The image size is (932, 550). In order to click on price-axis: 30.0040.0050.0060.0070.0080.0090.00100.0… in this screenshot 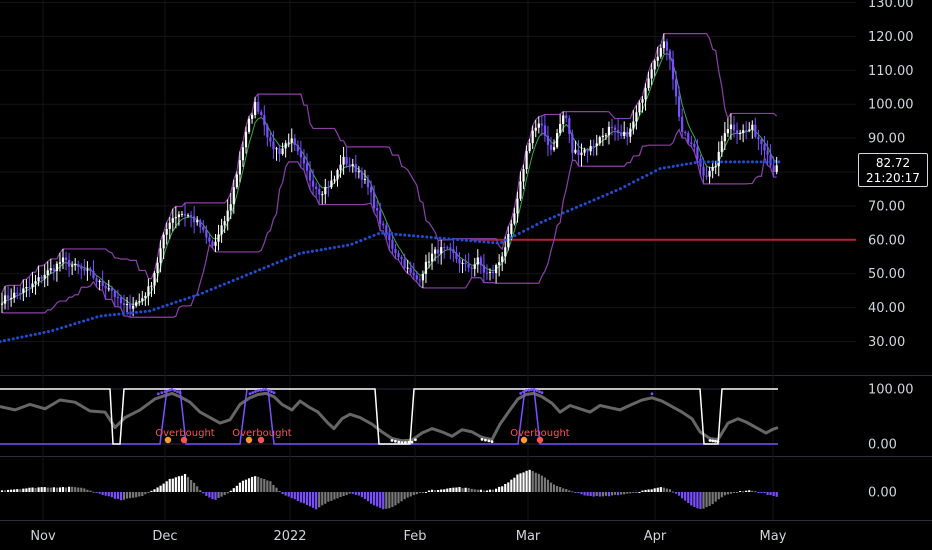, I will do `click(891, 250)`.